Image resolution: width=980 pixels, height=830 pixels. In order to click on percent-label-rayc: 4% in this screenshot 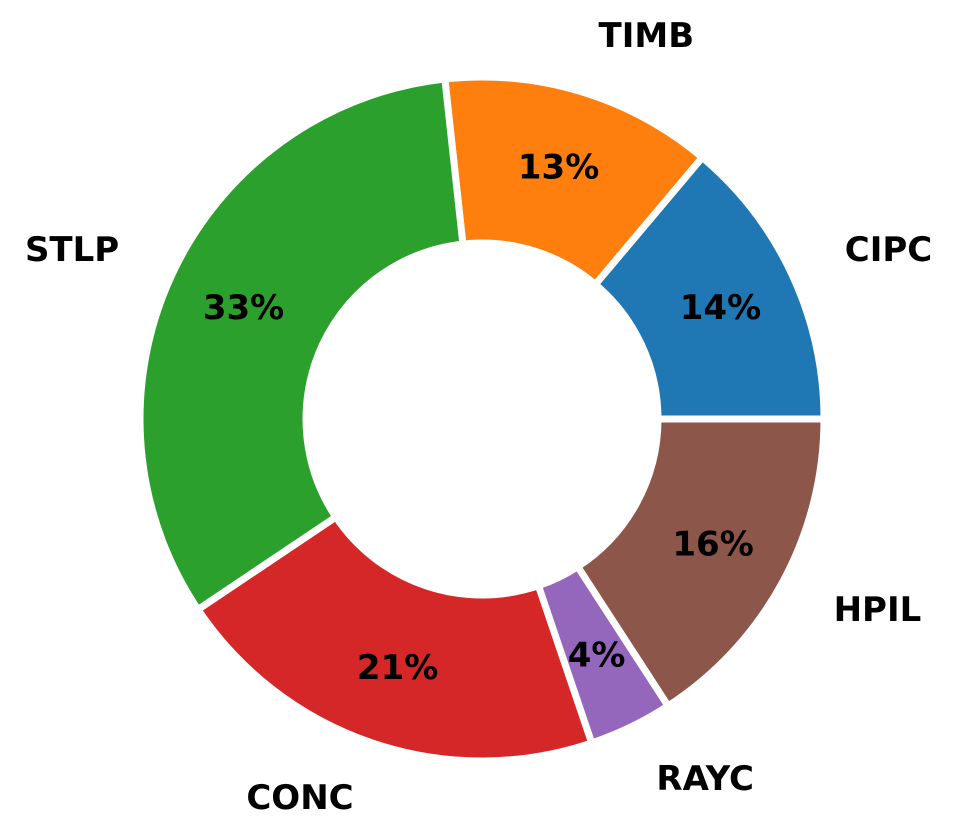, I will do `click(597, 656)`.